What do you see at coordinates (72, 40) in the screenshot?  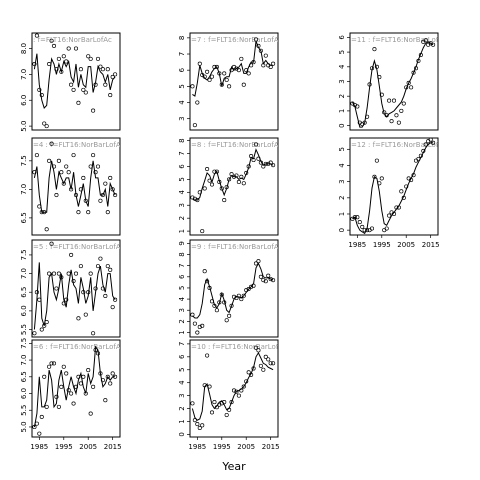 I see `panel-title: : f=FLT16:NorBarLofAc` at bounding box center [72, 40].